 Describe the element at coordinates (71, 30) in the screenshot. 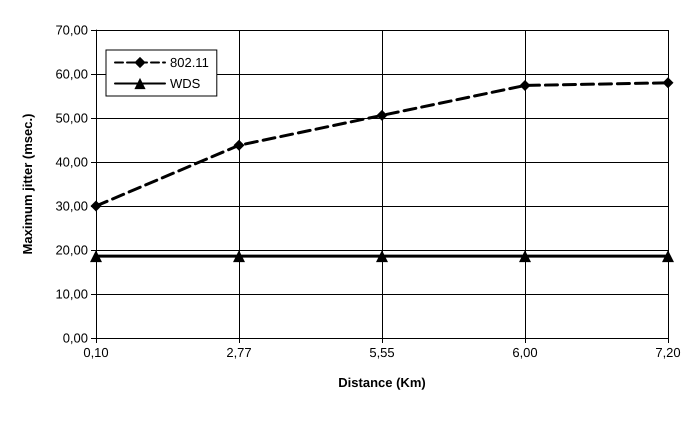

I see `y-tick-label: 70,00` at that location.